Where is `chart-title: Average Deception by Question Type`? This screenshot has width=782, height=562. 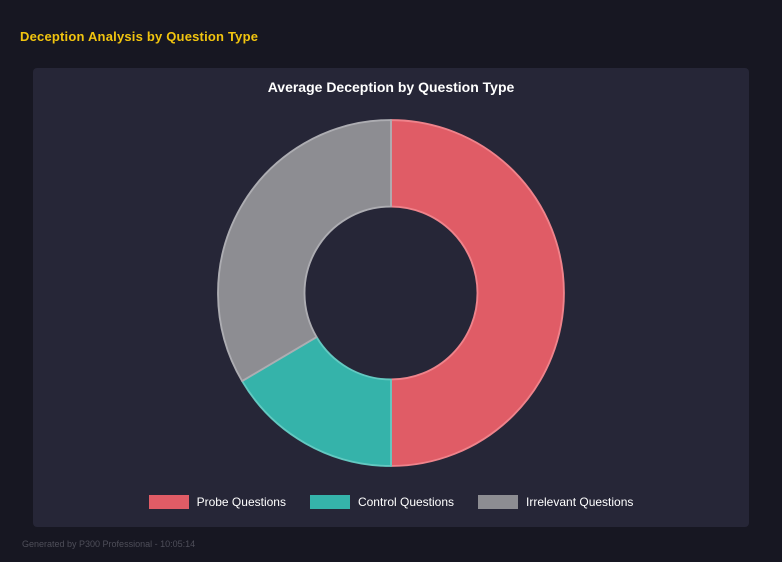
chart-title: Average Deception by Question Type is located at coordinates (391, 87).